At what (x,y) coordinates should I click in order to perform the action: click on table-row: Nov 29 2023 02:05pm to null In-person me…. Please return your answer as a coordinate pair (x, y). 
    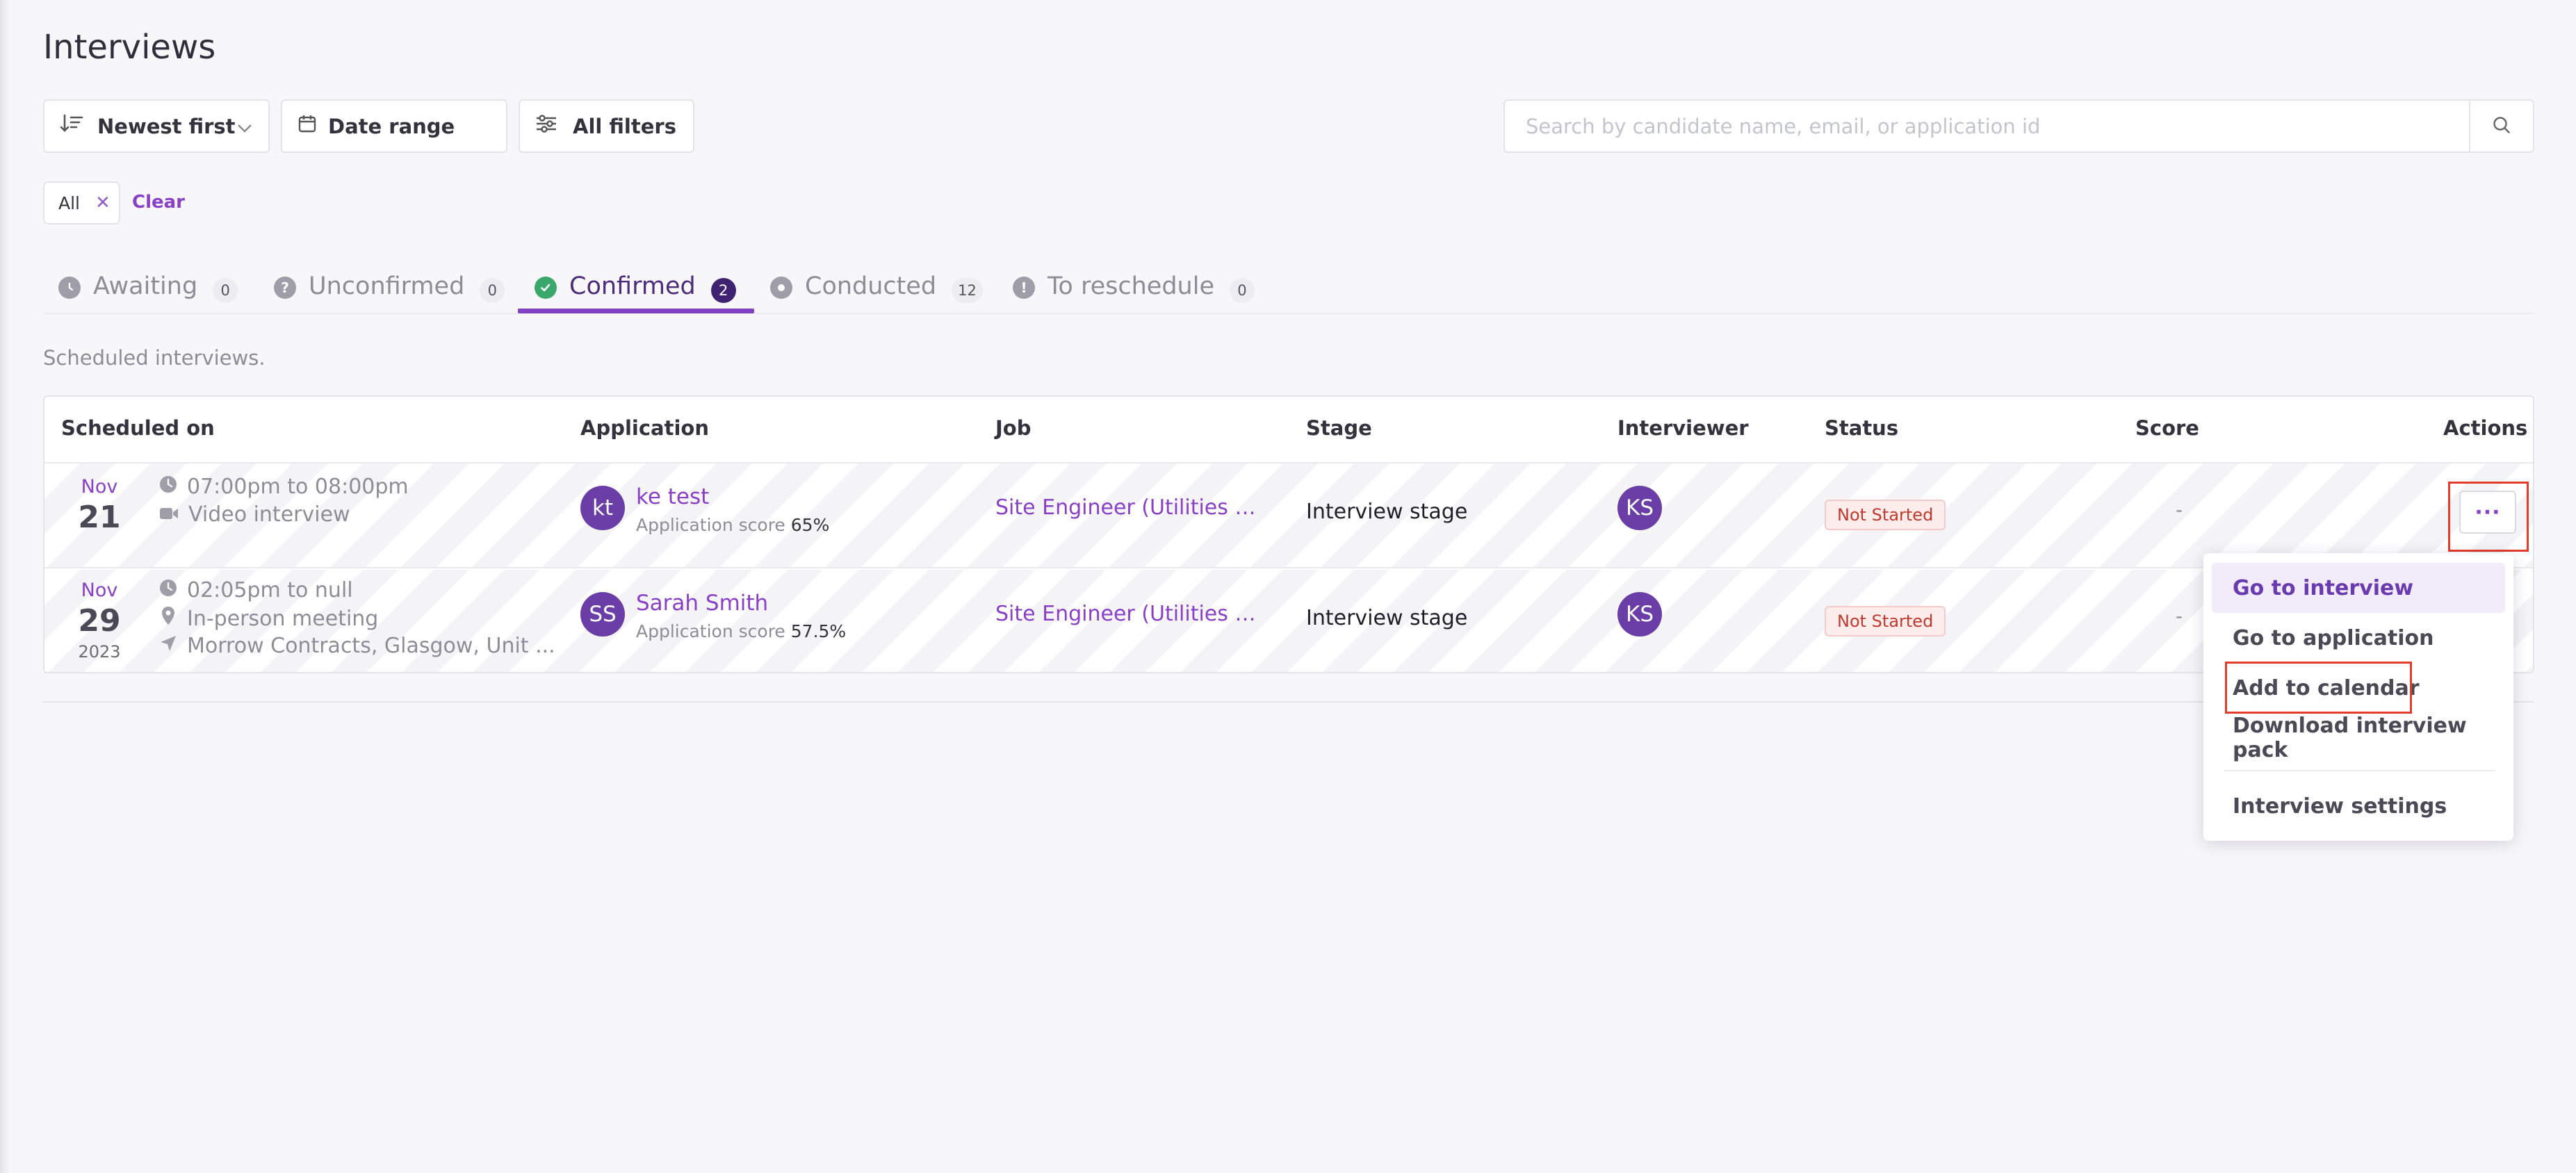
    Looking at the image, I should click on (1288, 621).